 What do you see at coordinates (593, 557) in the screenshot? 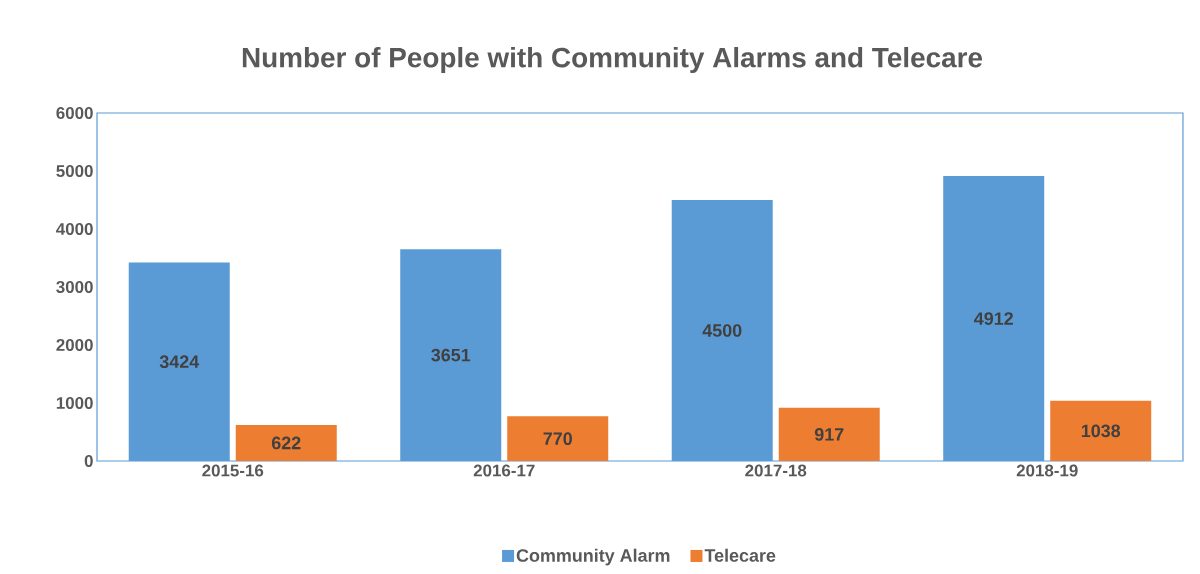
I see `legend-label: Community Alarm` at bounding box center [593, 557].